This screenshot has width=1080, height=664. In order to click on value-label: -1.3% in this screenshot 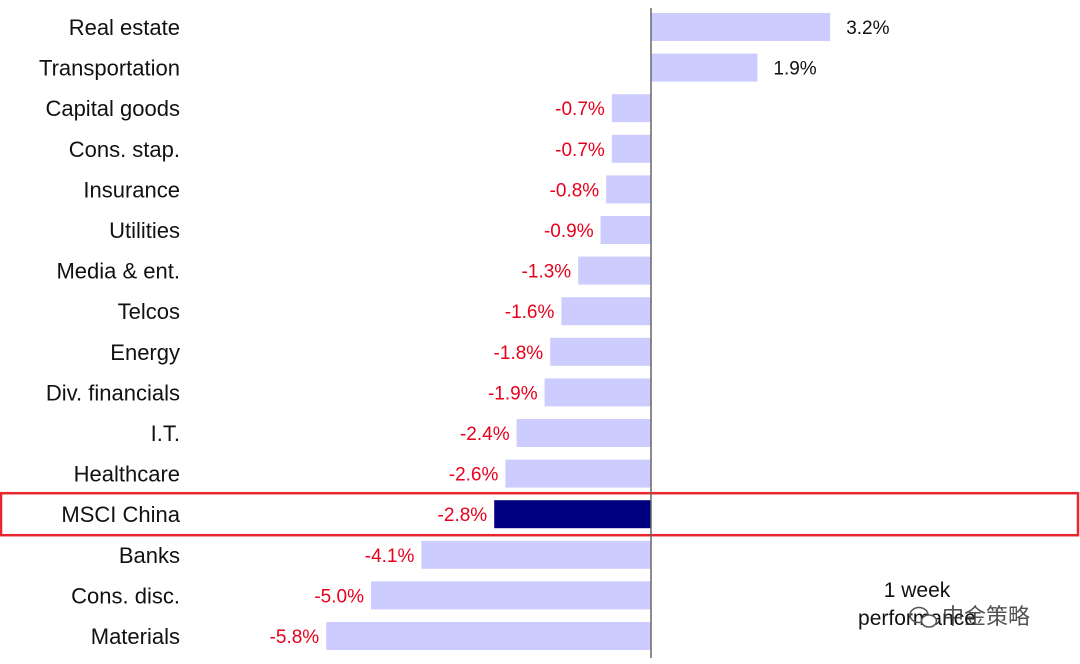, I will do `click(547, 272)`.